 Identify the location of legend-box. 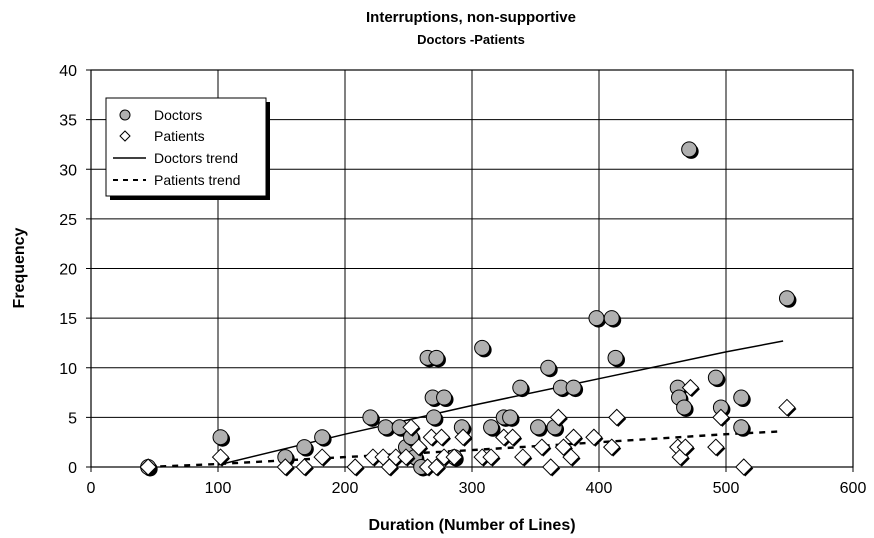
(186, 147).